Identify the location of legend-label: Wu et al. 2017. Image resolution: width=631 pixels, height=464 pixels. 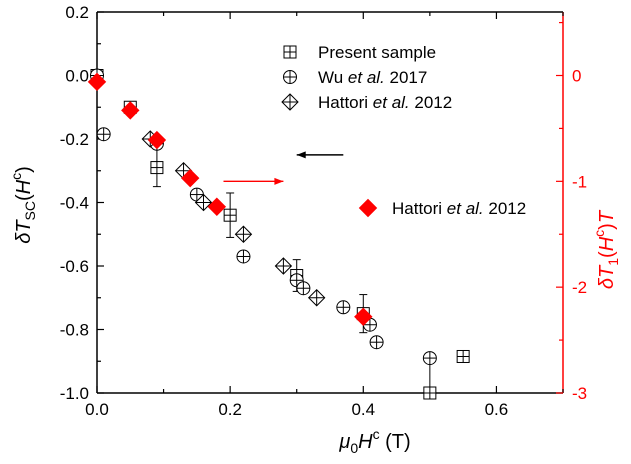
(372, 77).